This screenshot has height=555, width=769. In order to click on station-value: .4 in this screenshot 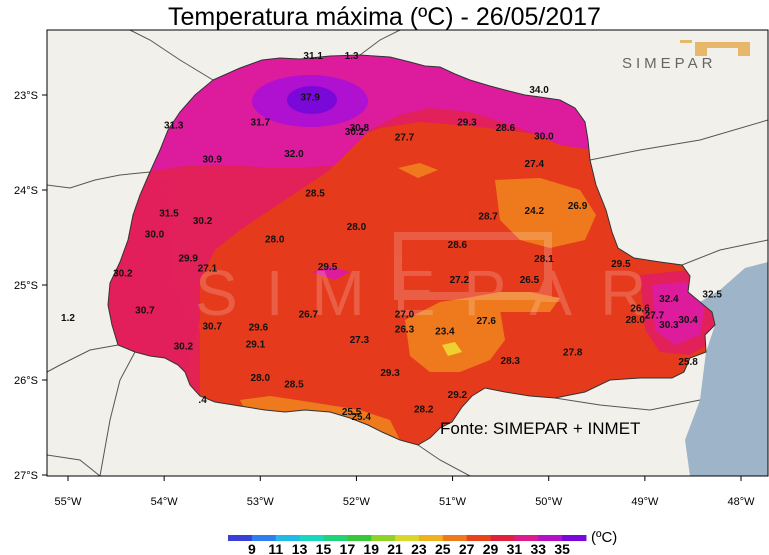, I will do `click(202, 400)`.